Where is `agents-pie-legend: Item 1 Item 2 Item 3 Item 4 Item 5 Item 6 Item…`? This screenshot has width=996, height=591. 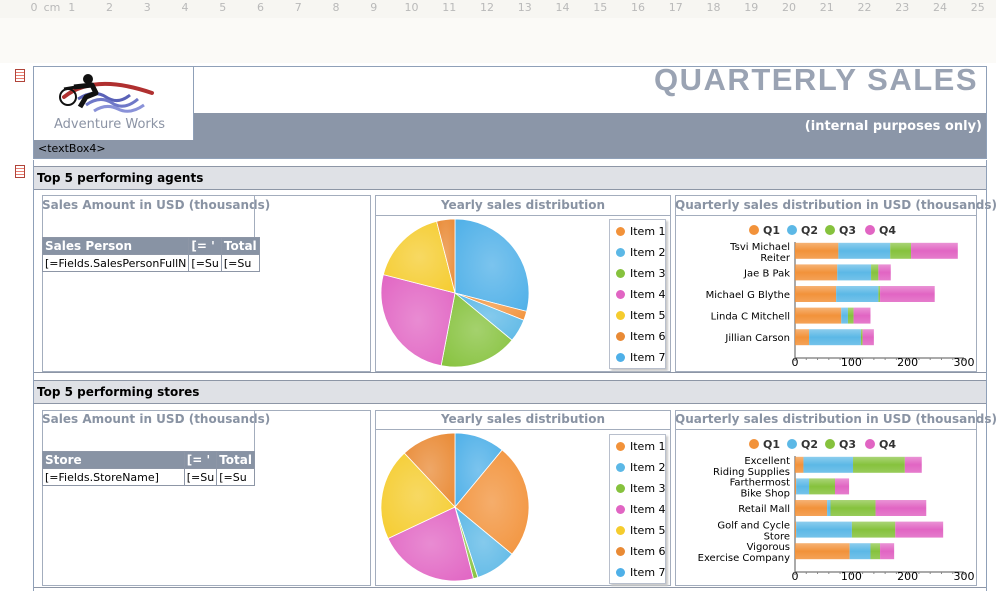 agents-pie-legend: Item 1 Item 2 Item 3 Item 4 Item 5 Item 6 Item… is located at coordinates (637, 294).